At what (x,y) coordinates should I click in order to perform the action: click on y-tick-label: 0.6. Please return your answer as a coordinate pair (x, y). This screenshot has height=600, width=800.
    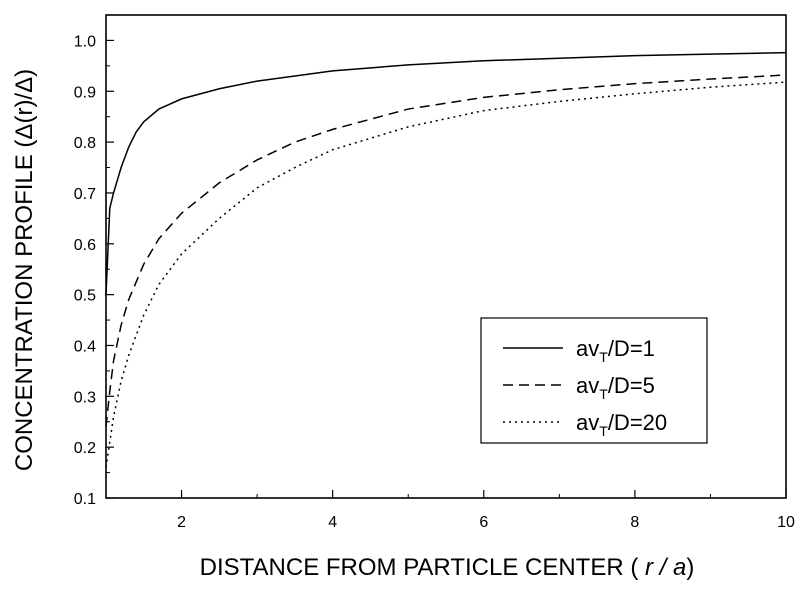
    Looking at the image, I should click on (85, 245).